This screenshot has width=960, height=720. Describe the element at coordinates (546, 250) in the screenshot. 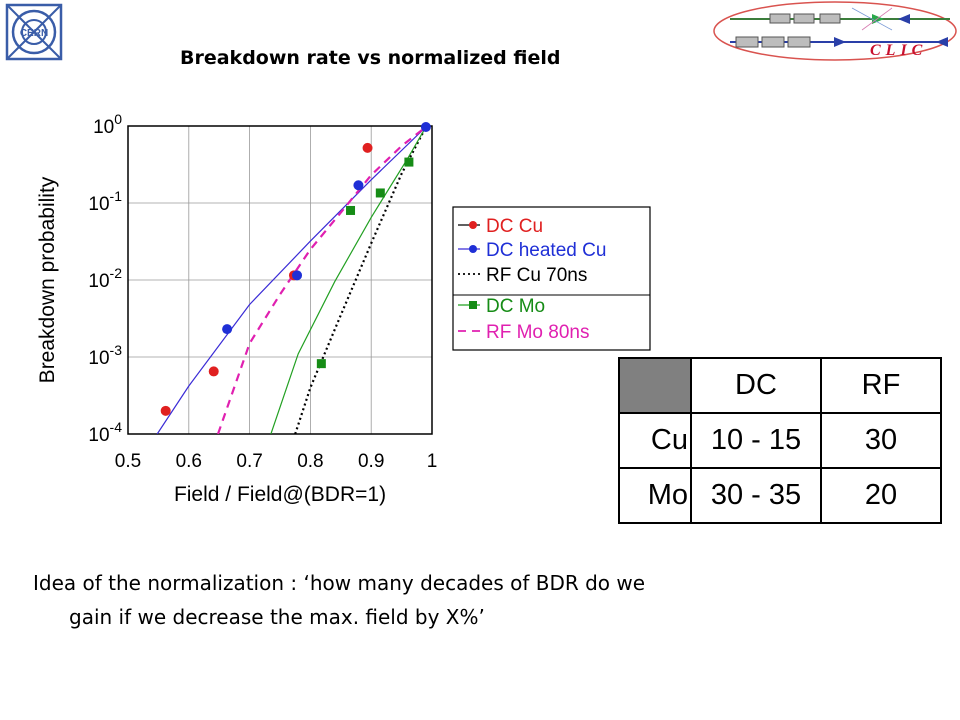

I see `legend-label: DC heated Cu` at that location.